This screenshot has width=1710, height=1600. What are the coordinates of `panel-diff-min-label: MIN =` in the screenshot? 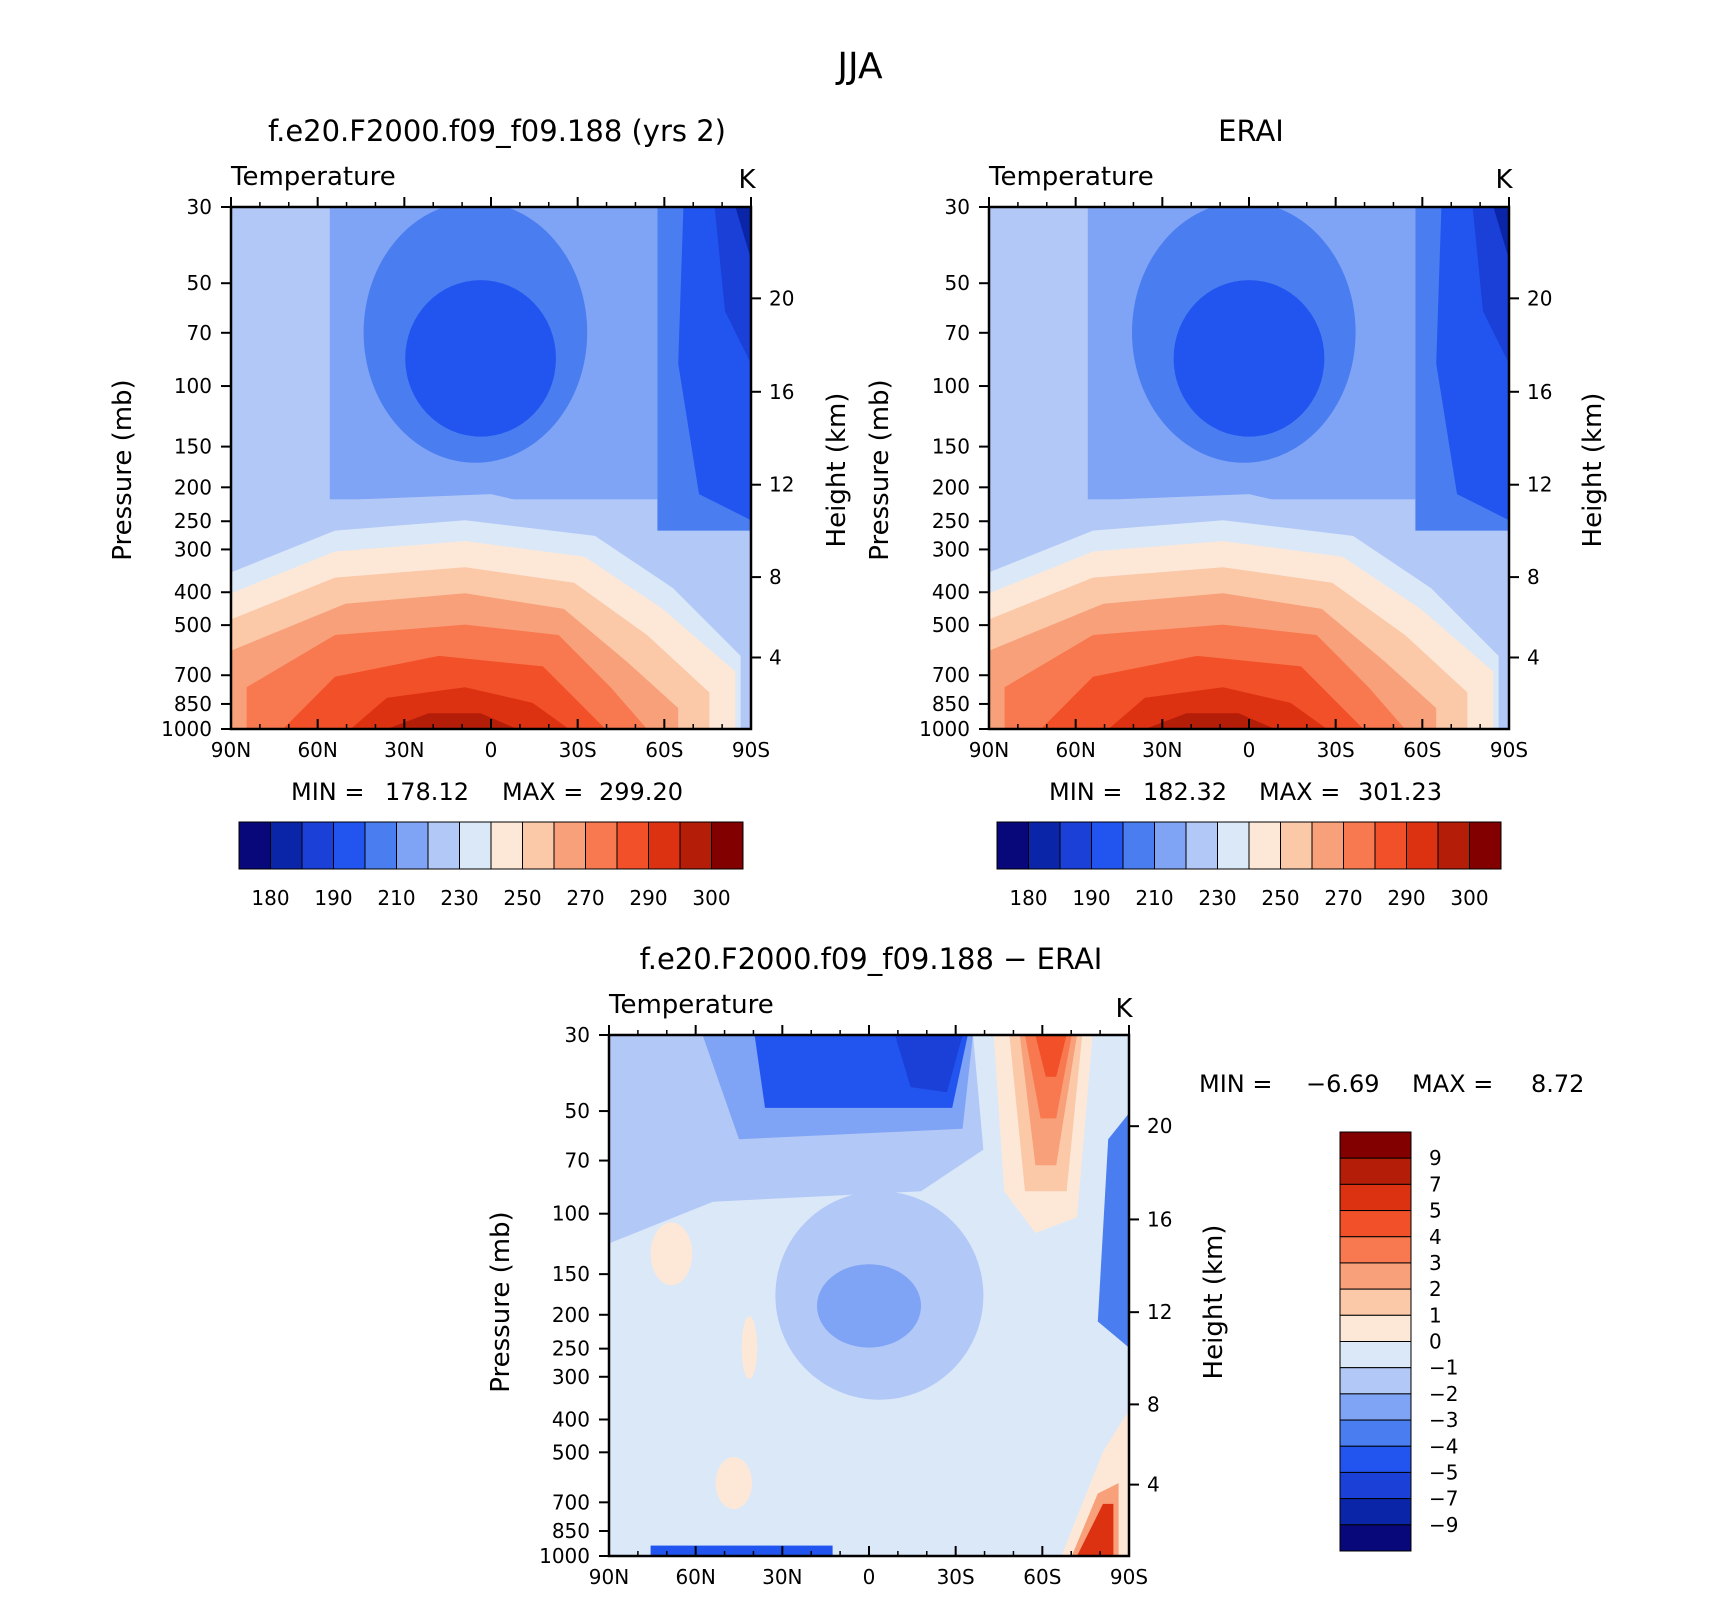 It's located at (1235, 1084).